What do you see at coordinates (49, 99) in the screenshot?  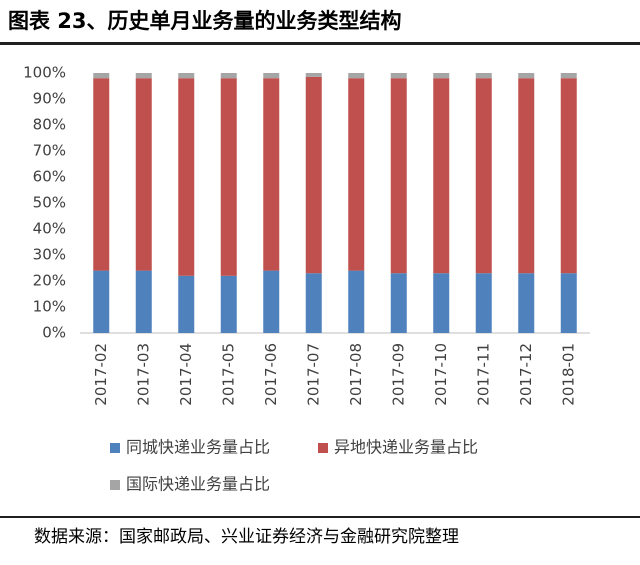 I see `y-tick-label: 90%` at bounding box center [49, 99].